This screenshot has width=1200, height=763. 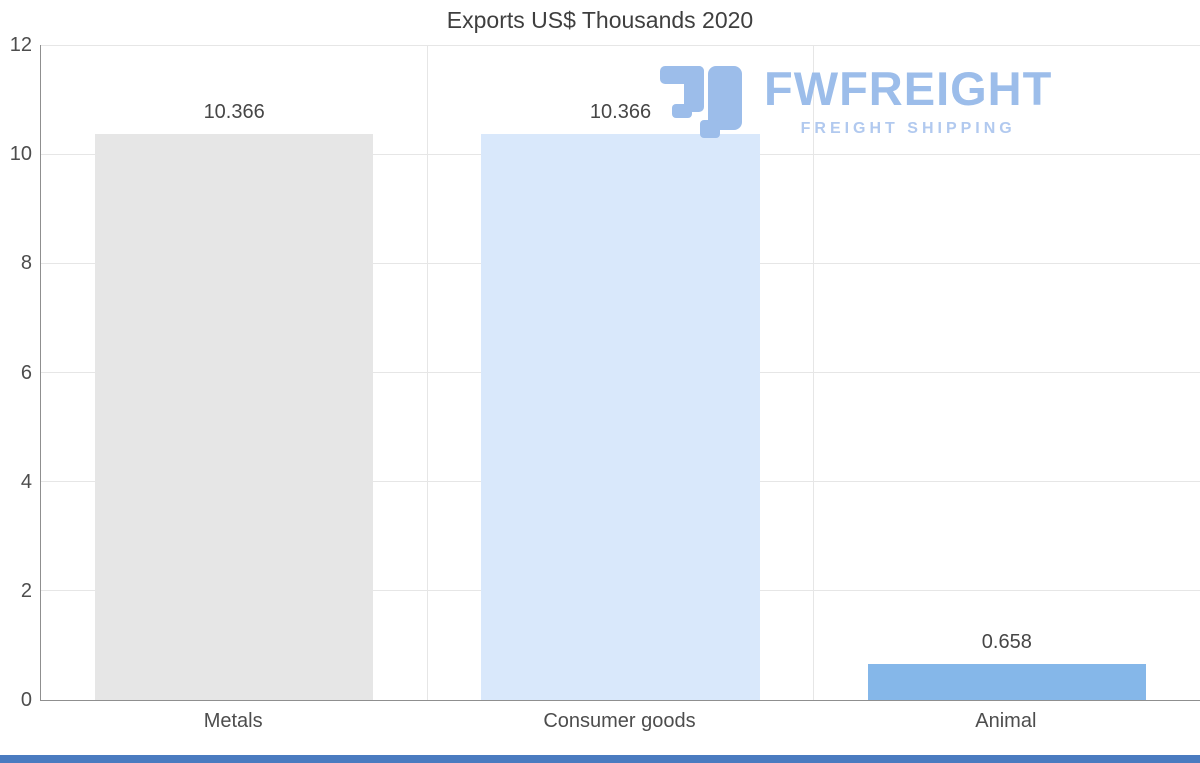 What do you see at coordinates (600, 759) in the screenshot?
I see `footer-accent-strip` at bounding box center [600, 759].